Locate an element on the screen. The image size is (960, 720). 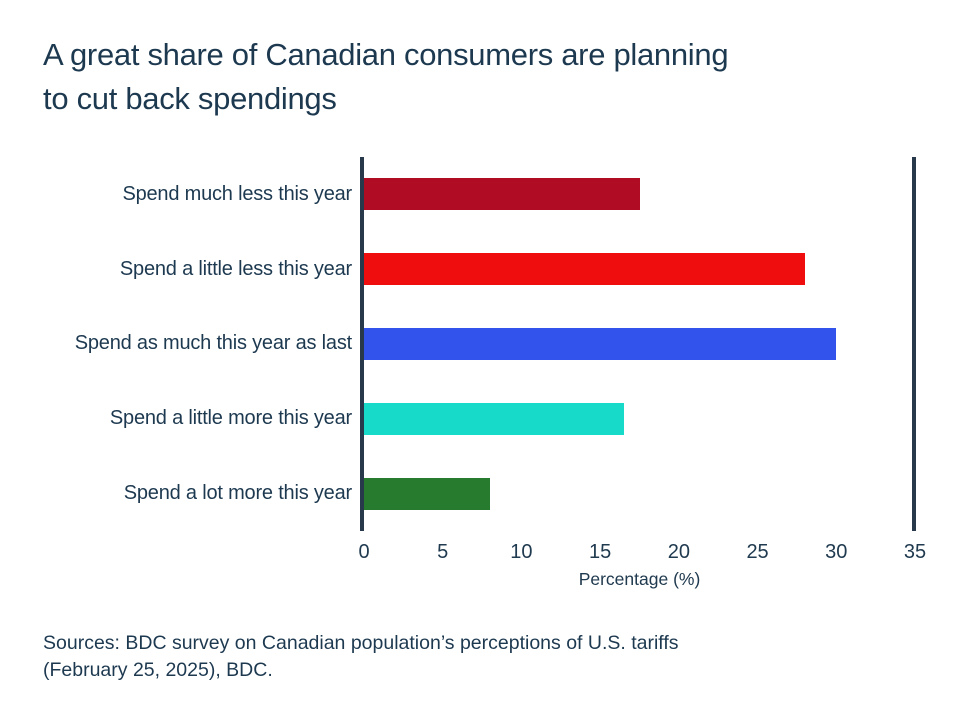
x-axis-tick-label: 25 is located at coordinates (757, 552).